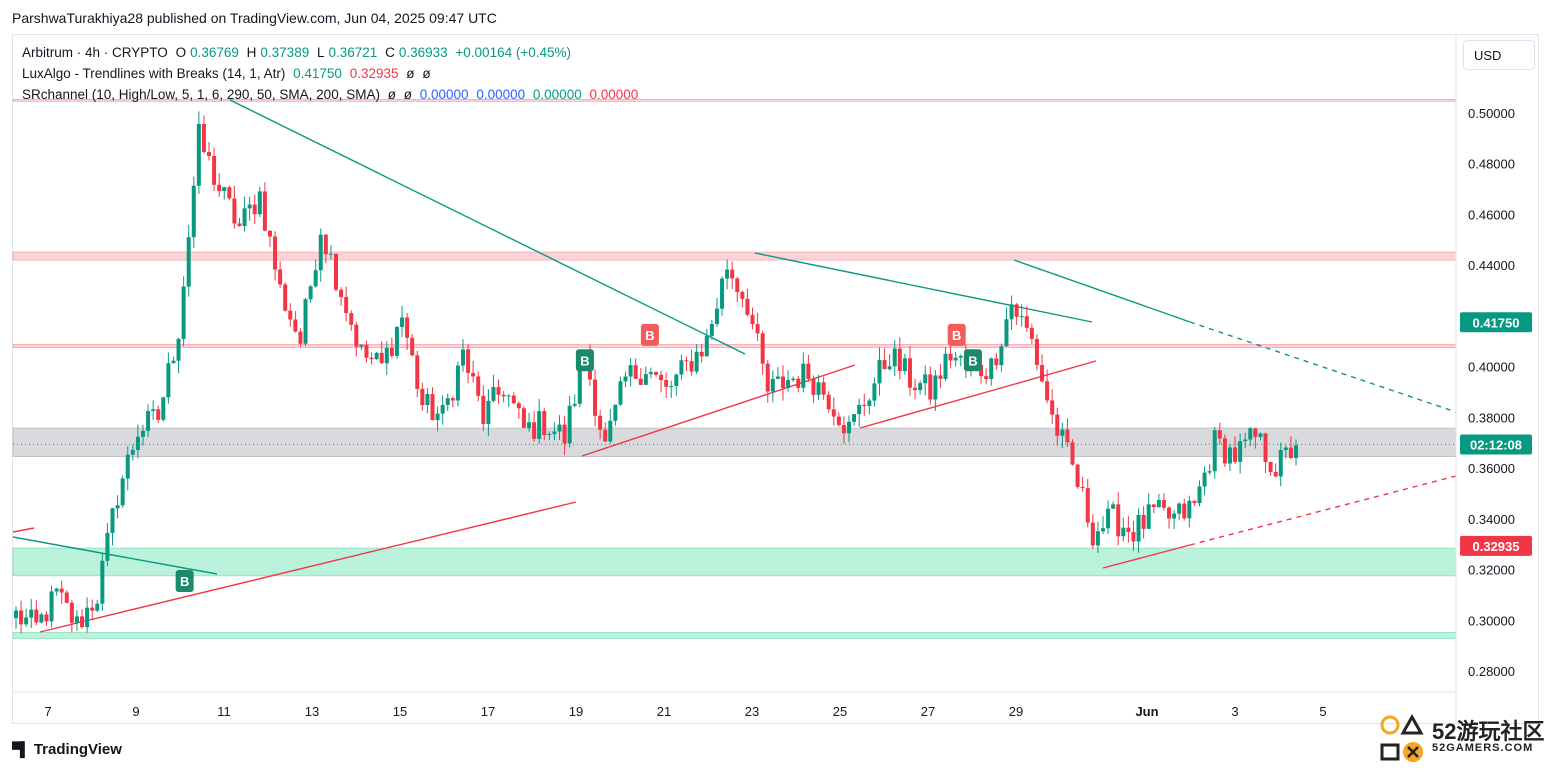 The height and width of the screenshot is (773, 1553). What do you see at coordinates (1483, 748) in the screenshot?
I see `watermark-line2: 52GAMERS.COM` at bounding box center [1483, 748].